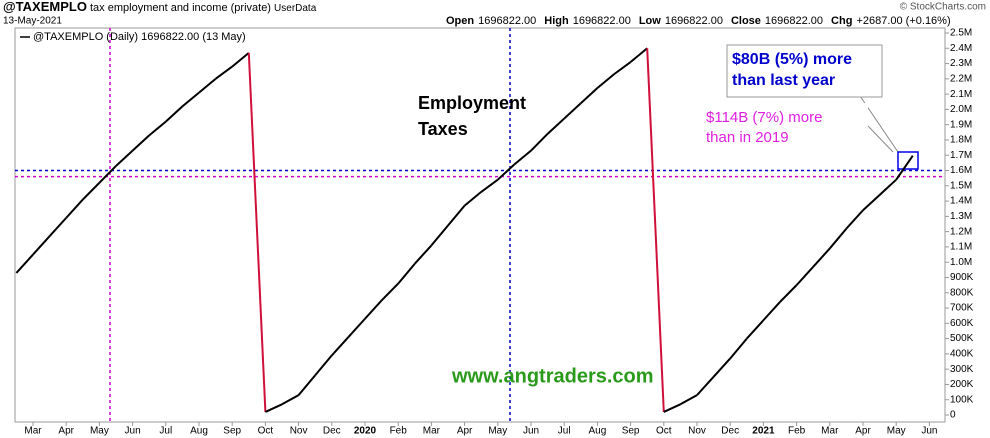 The width and height of the screenshot is (990, 438). What do you see at coordinates (564, 431) in the screenshot?
I see `x-tick-label: Jul` at bounding box center [564, 431].